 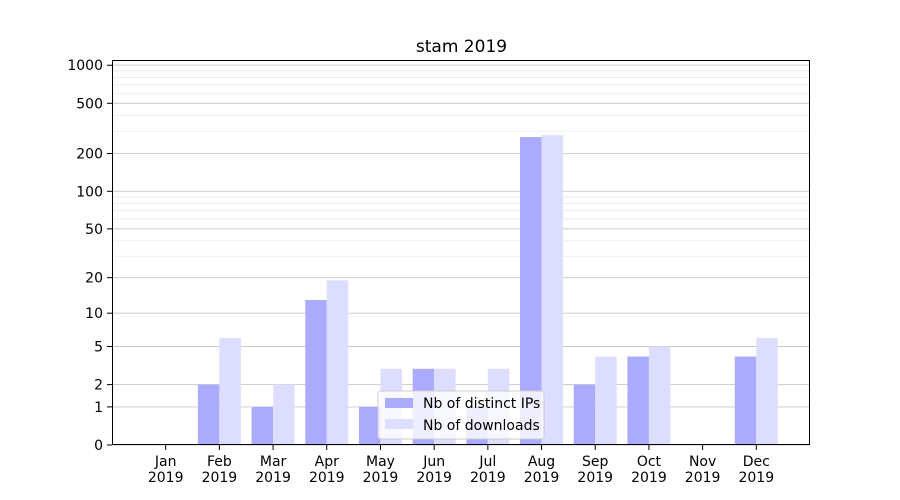 I want to click on legend-frame, so click(x=461, y=415).